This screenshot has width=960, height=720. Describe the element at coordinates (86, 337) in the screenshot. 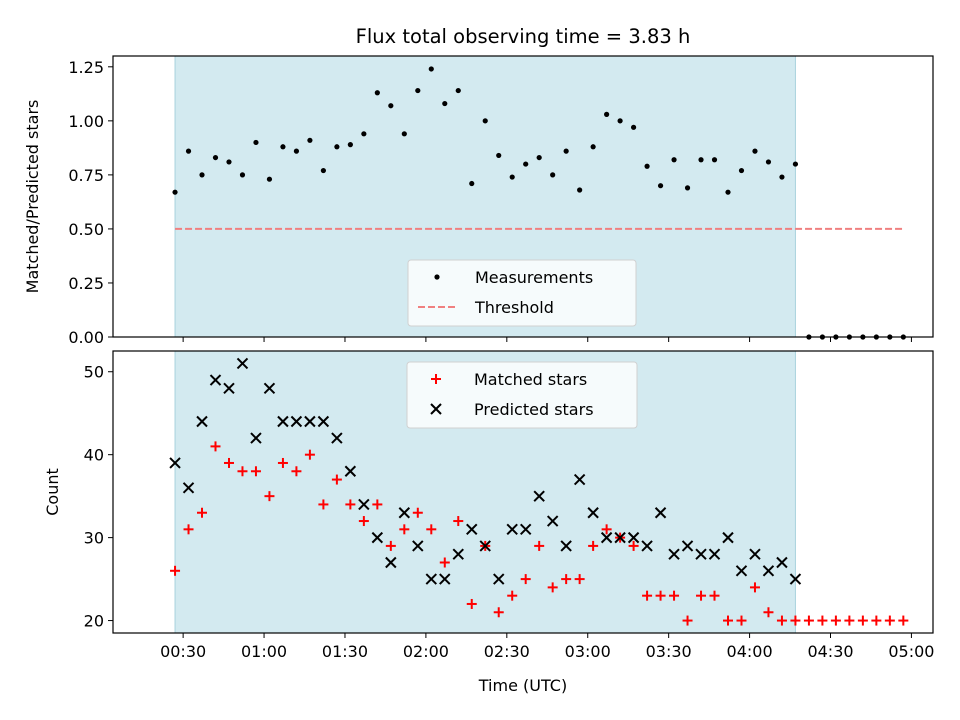

I see `y-tick-label: 0.00` at that location.